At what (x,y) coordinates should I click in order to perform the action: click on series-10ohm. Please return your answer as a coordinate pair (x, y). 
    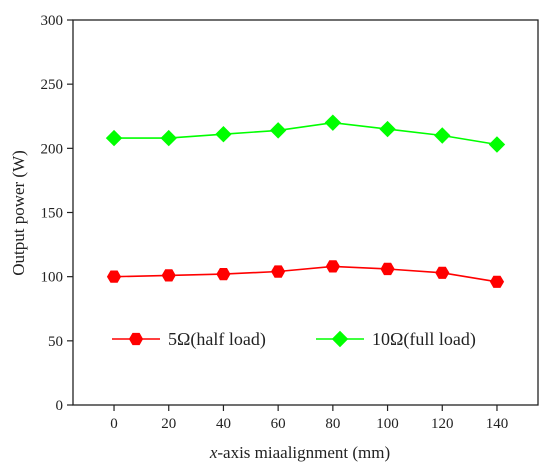
    Looking at the image, I should click on (305, 133).